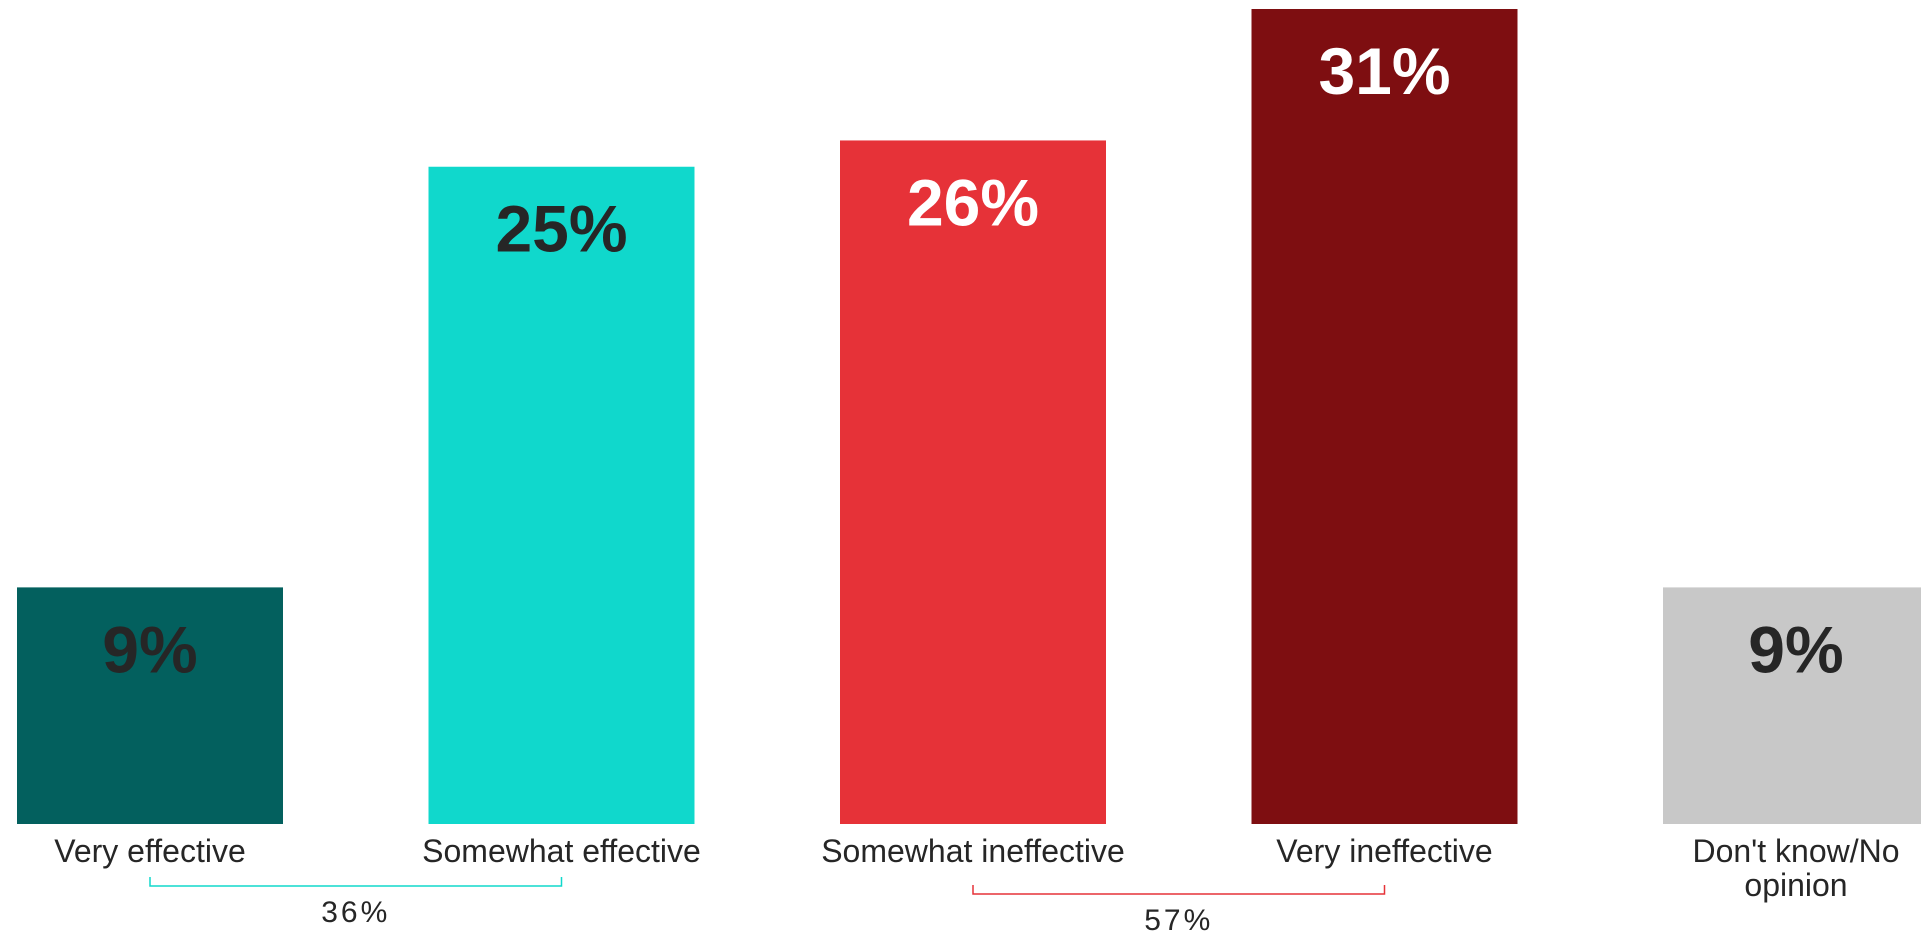 The height and width of the screenshot is (935, 1921). Describe the element at coordinates (1178, 919) in the screenshot. I see `group-net-label: 57%` at that location.